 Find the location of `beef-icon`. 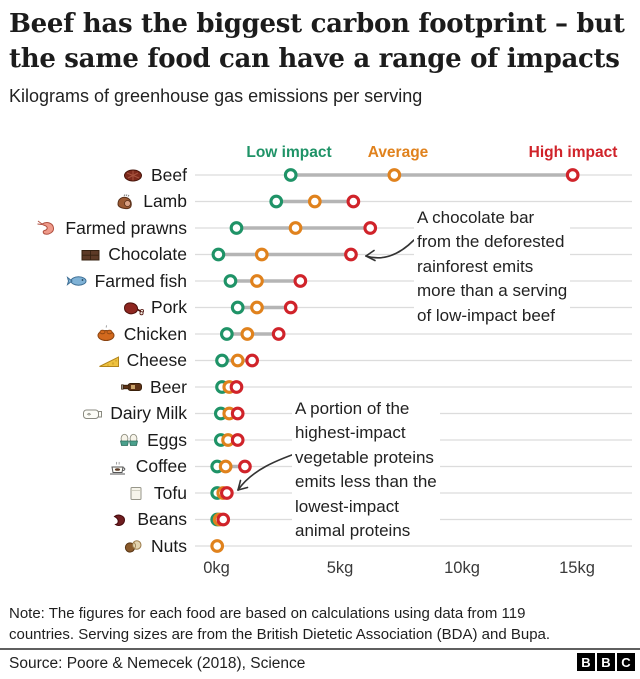

beef-icon is located at coordinates (133, 175).